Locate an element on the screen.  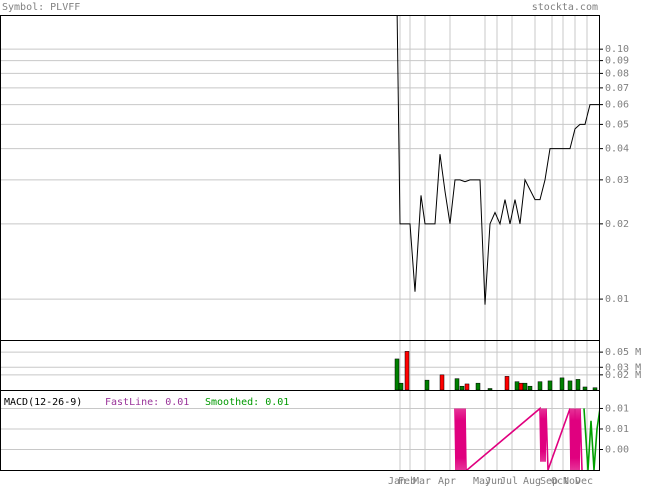
x-tick-label: Nov is located at coordinates (572, 481).